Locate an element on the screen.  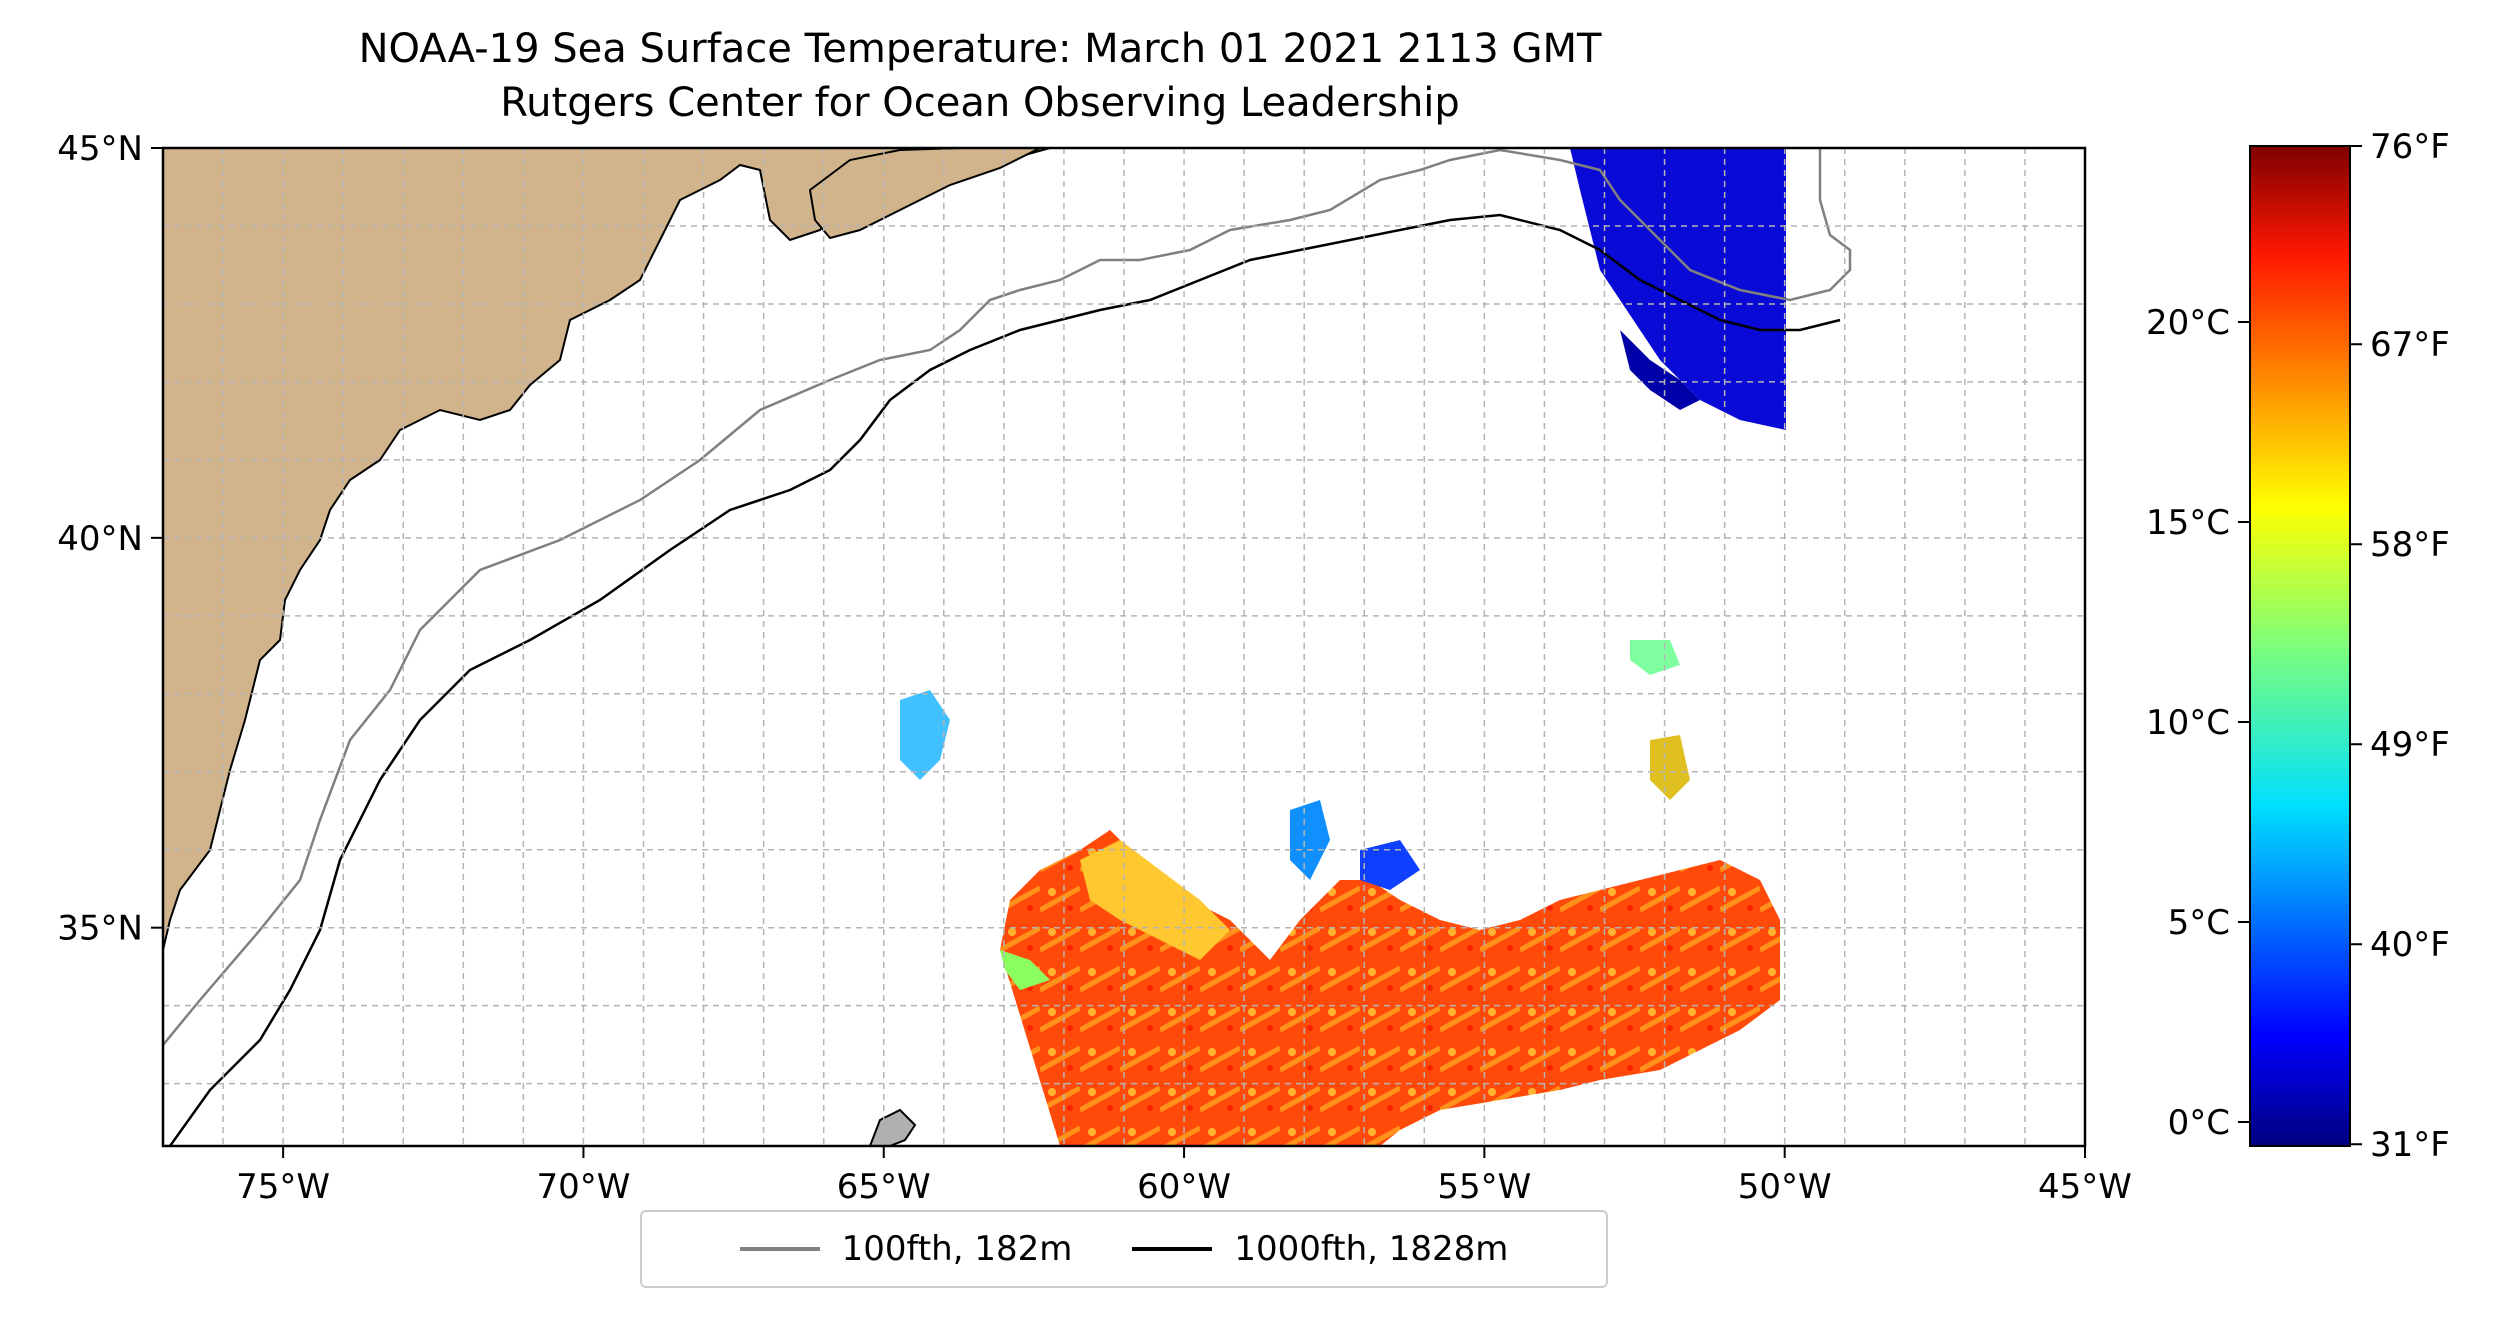
sst-yellow-patch is located at coordinates (1670, 767).